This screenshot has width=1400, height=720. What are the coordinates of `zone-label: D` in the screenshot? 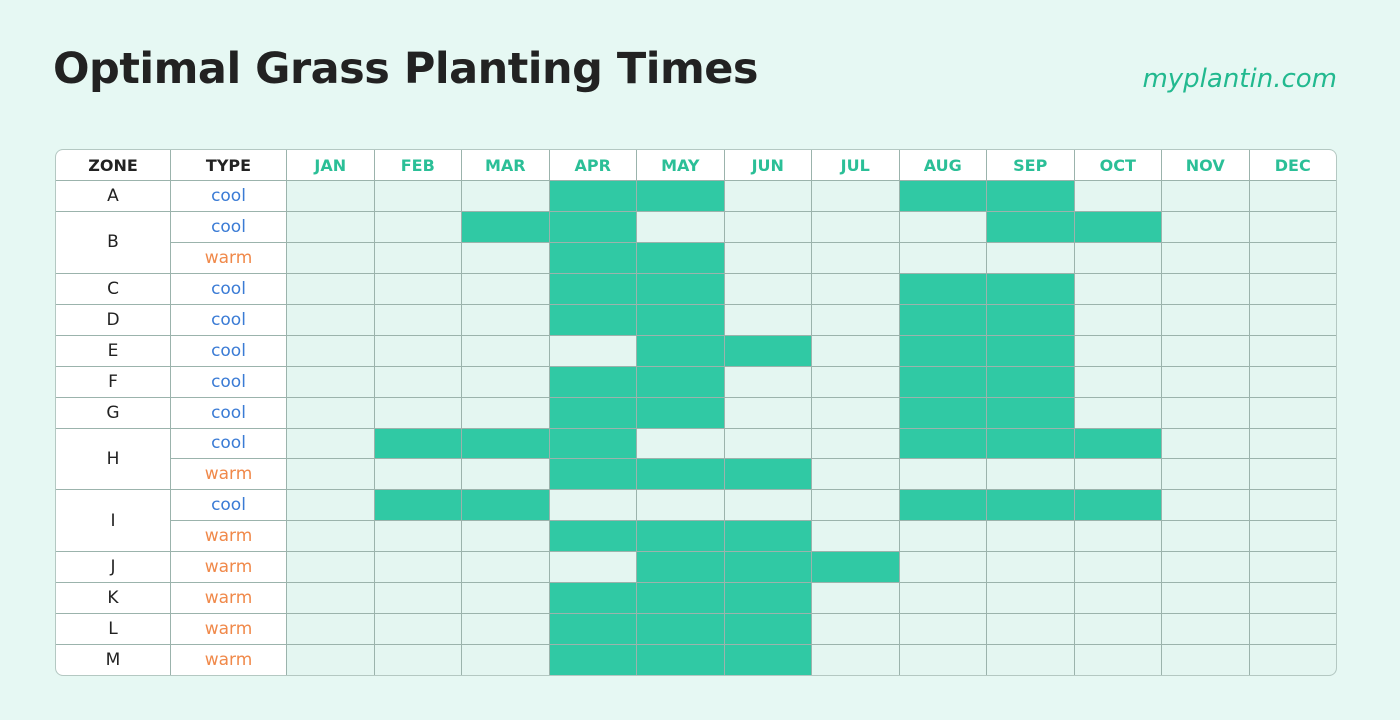 It's located at (113, 319).